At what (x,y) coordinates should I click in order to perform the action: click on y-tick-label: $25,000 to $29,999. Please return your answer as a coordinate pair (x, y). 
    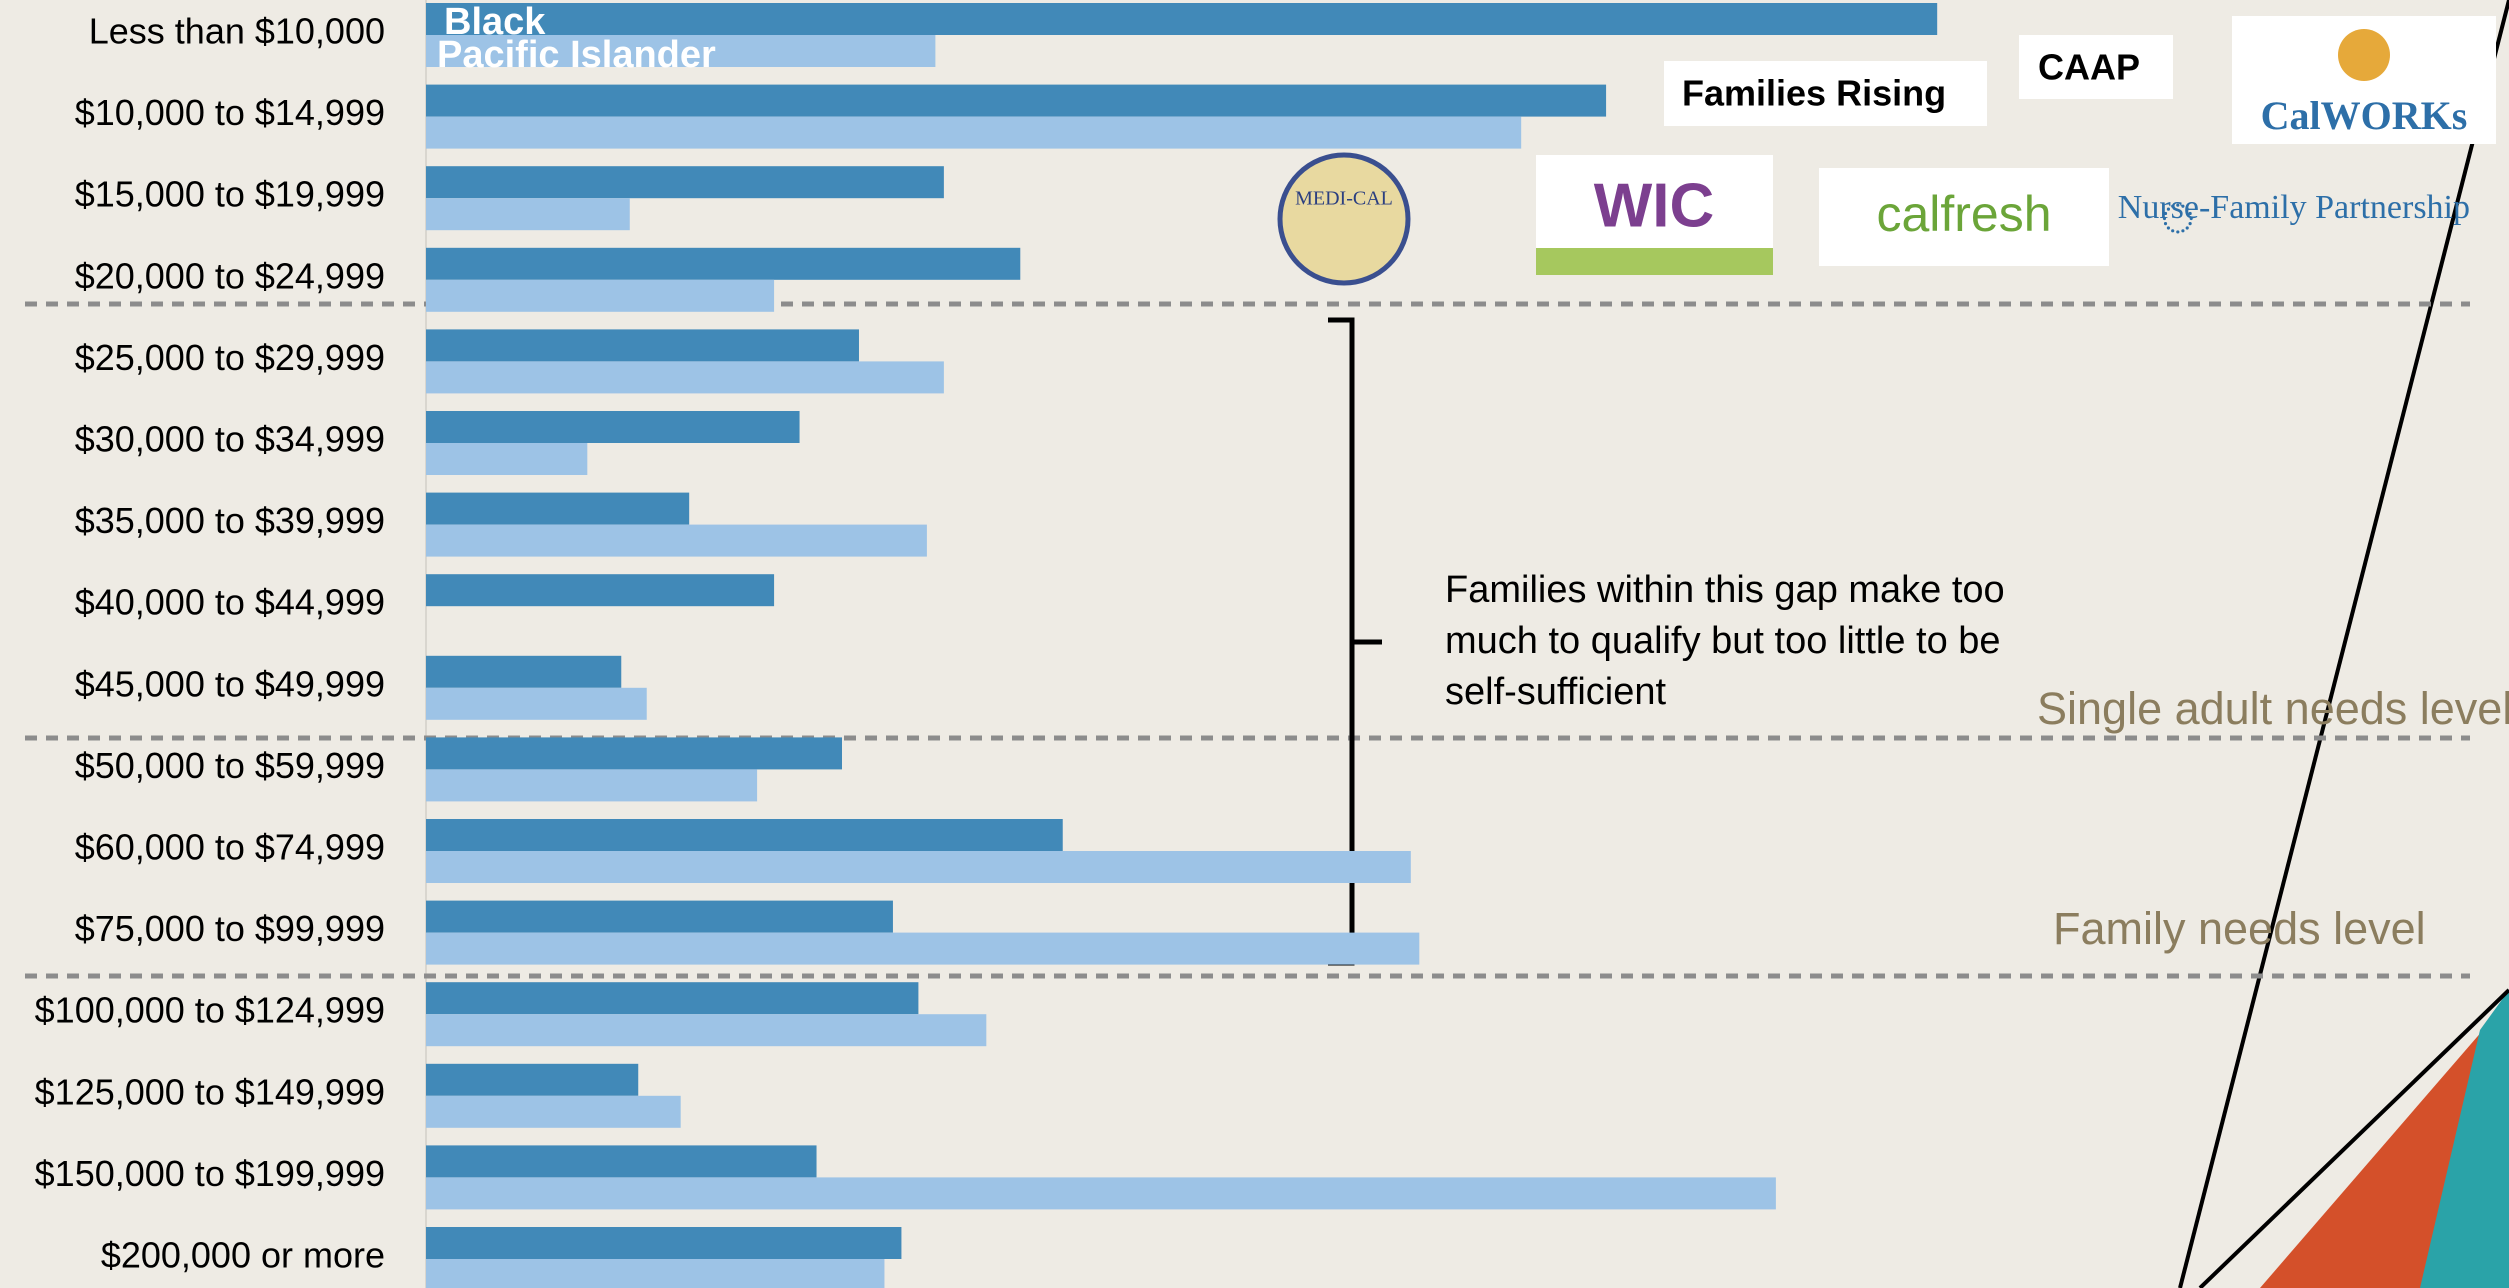
    Looking at the image, I should click on (230, 357).